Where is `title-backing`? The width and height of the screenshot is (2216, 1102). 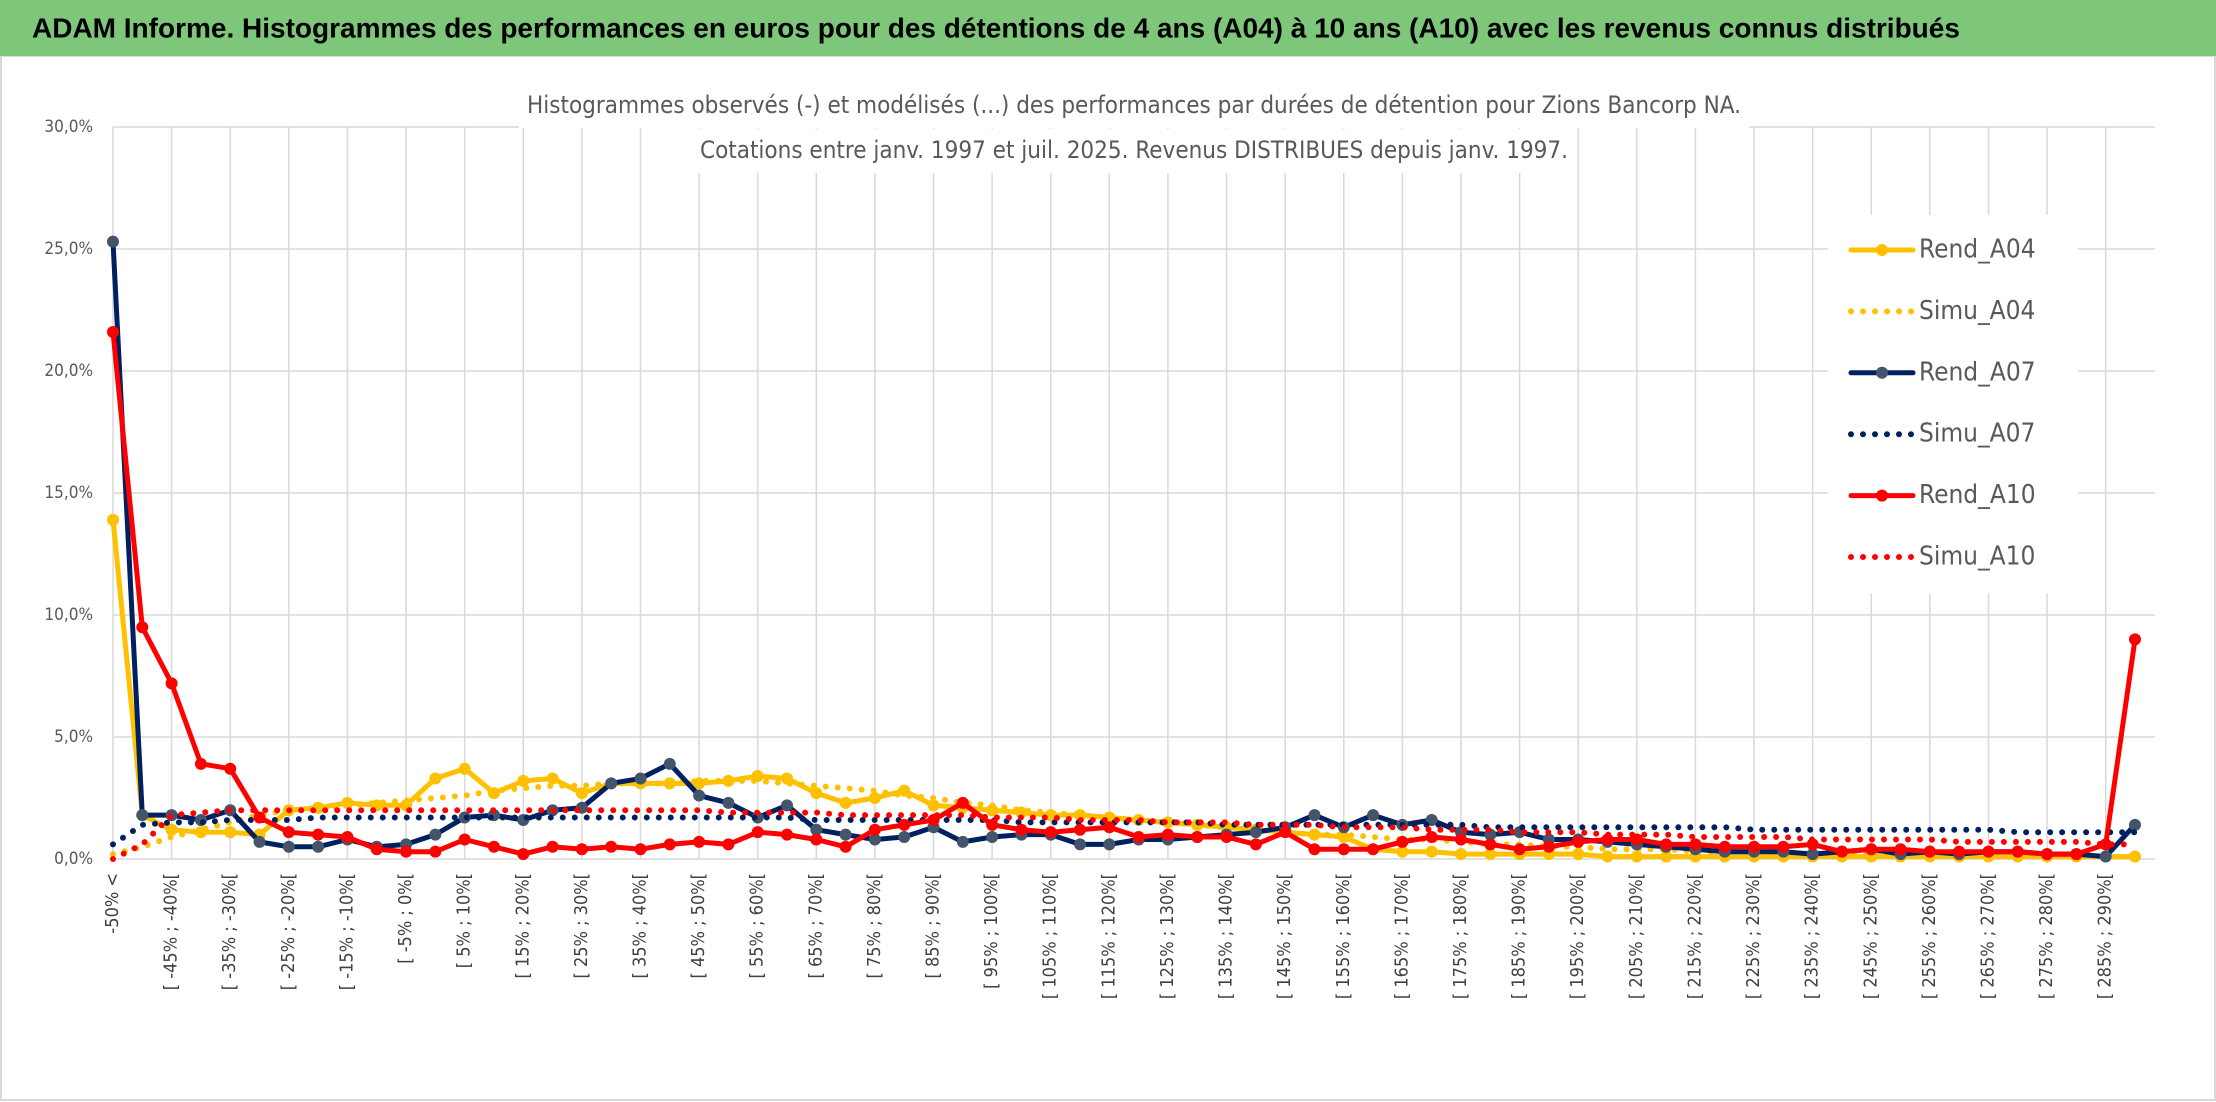 title-backing is located at coordinates (1134, 106).